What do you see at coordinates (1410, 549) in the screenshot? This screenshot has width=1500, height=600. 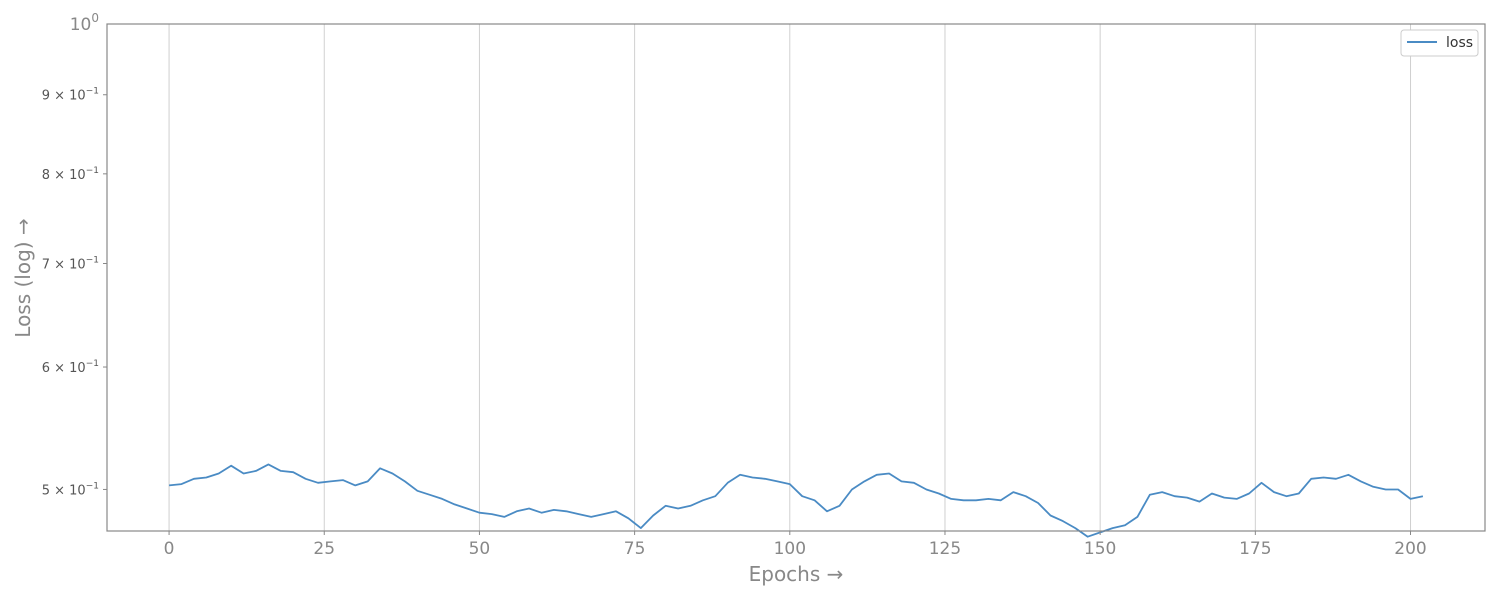 I see `x-tick-label-200: 200` at bounding box center [1410, 549].